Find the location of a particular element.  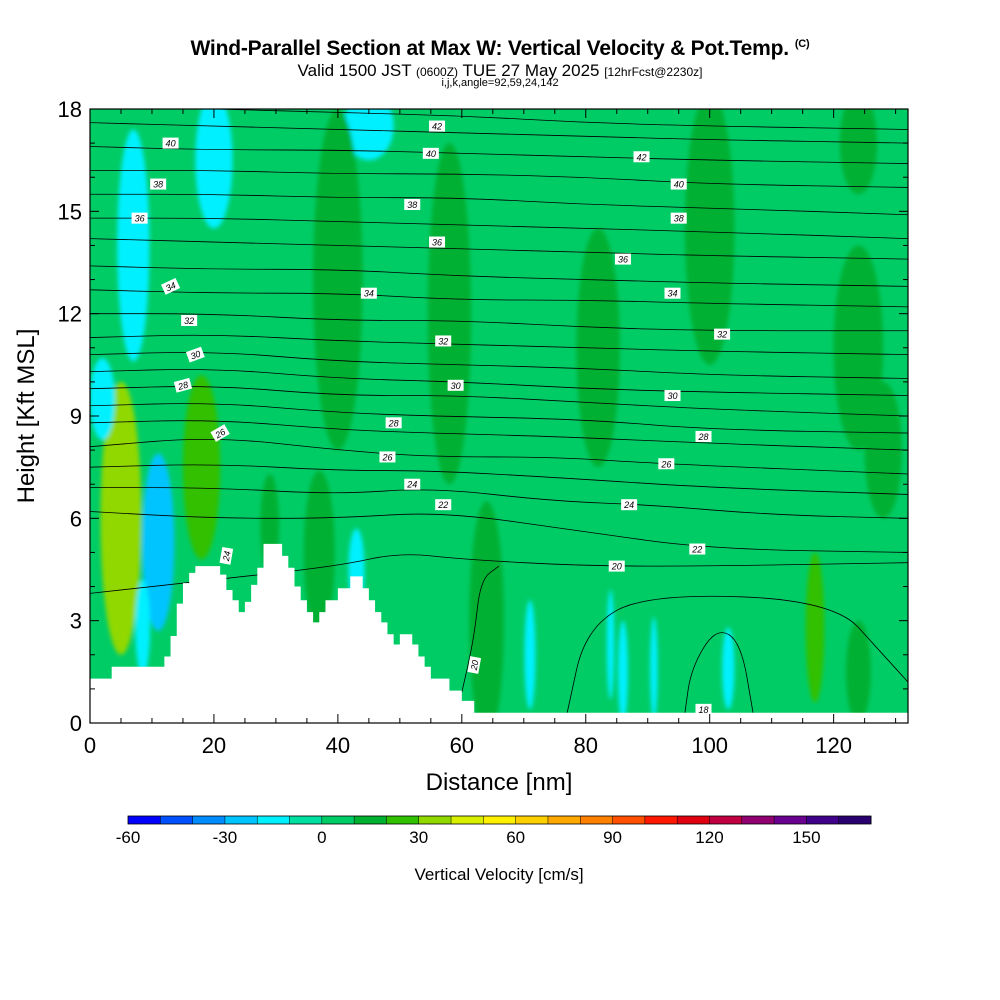

colorbar-tick-label: 0 is located at coordinates (321, 837).